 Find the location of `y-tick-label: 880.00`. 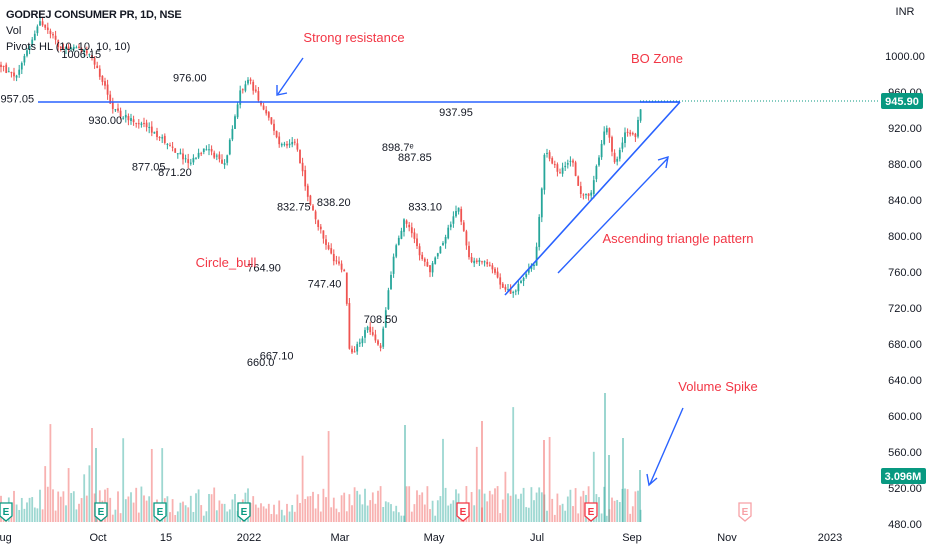

y-tick-label: 880.00 is located at coordinates (905, 165).